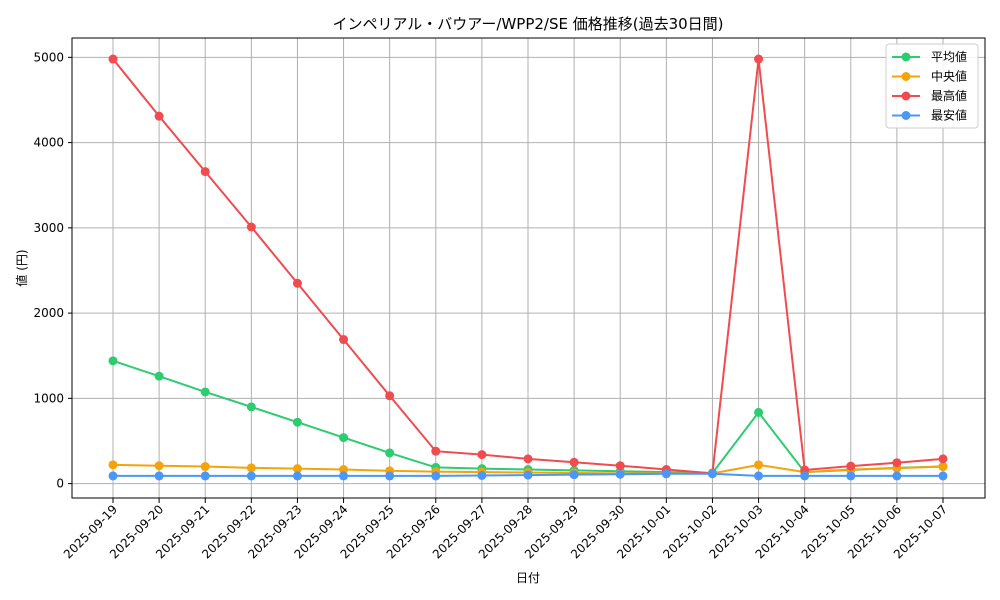 Image resolution: width=1000 pixels, height=600 pixels. What do you see at coordinates (949, 115) in the screenshot?
I see `legend-entry: 最安値` at bounding box center [949, 115].